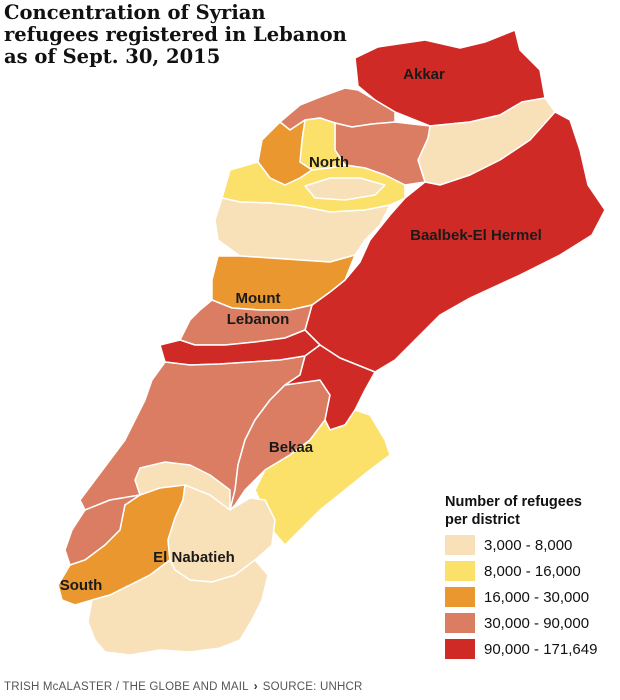 The image size is (620, 700). I want to click on legend-item: 8,000 - 16,000, so click(531, 571).